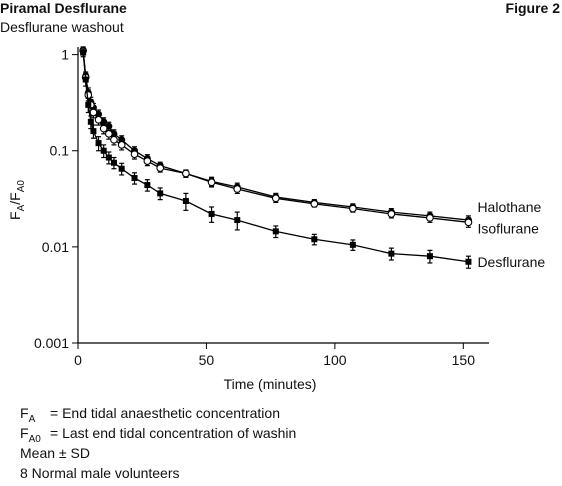 The height and width of the screenshot is (486, 562). Describe the element at coordinates (511, 262) in the screenshot. I see `series-label: Desflurane` at that location.